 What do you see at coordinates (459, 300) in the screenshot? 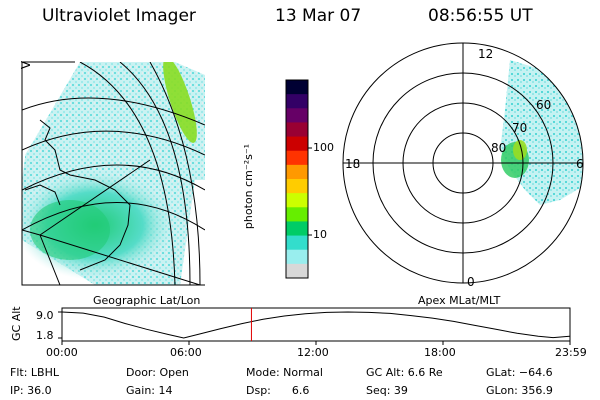
I see `polar-panel-label: Apex MLat/MLT` at bounding box center [459, 300].